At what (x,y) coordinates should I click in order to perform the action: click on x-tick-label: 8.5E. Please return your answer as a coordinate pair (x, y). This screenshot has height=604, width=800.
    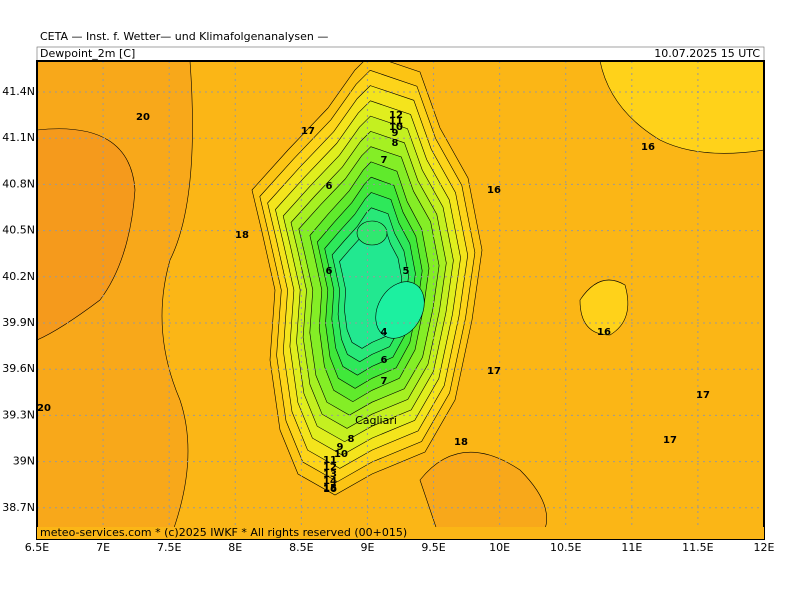
    Looking at the image, I should click on (301, 547).